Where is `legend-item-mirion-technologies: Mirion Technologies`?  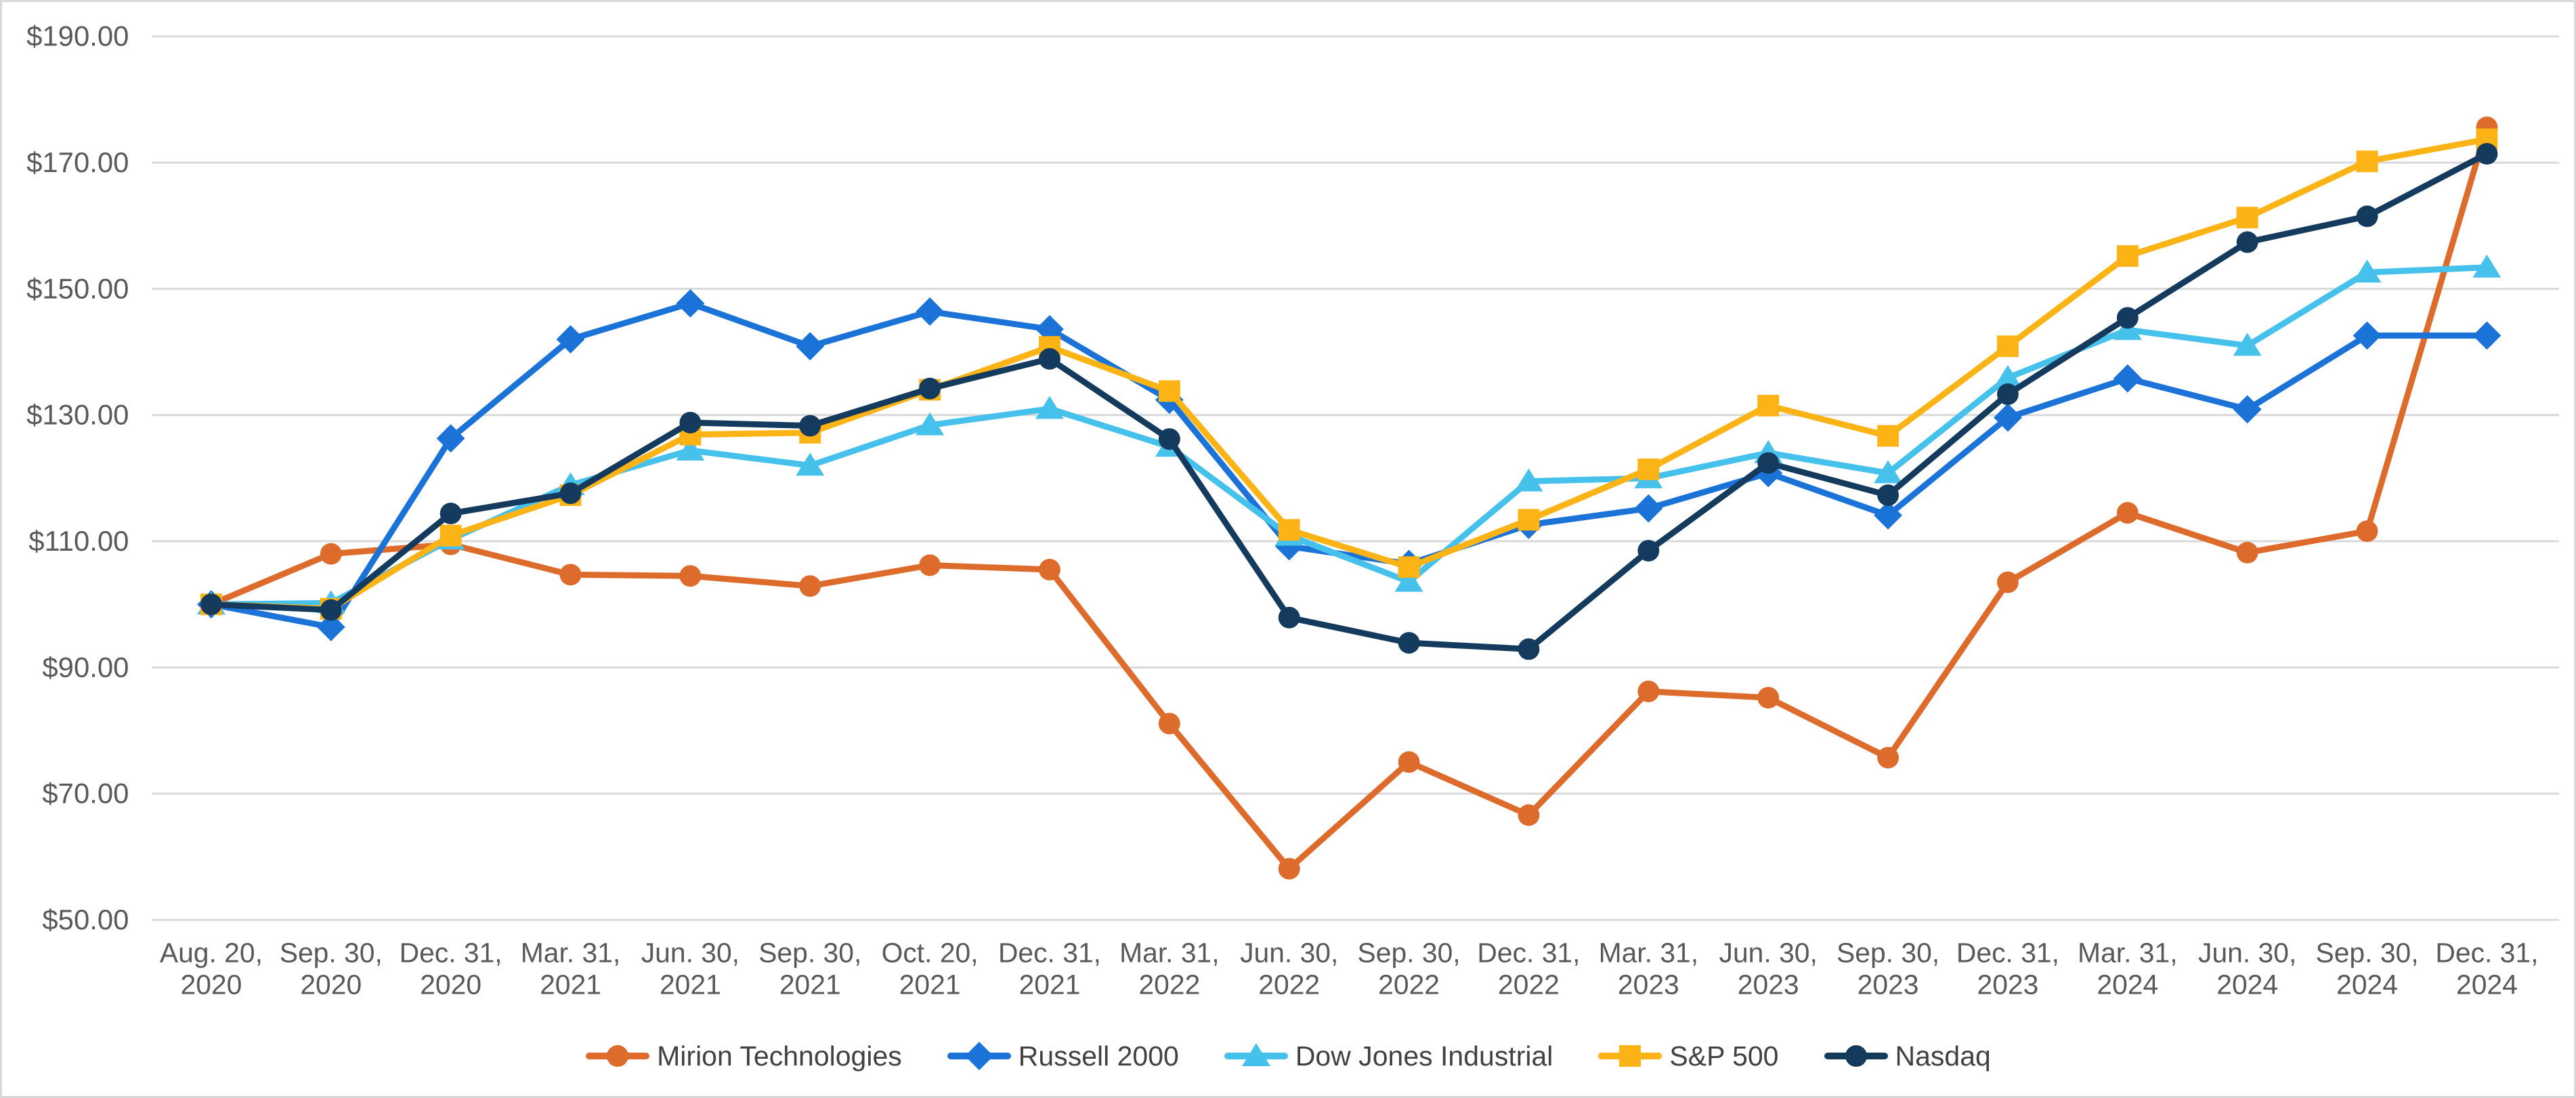 legend-item-mirion-technologies: Mirion Technologies is located at coordinates (743, 1056).